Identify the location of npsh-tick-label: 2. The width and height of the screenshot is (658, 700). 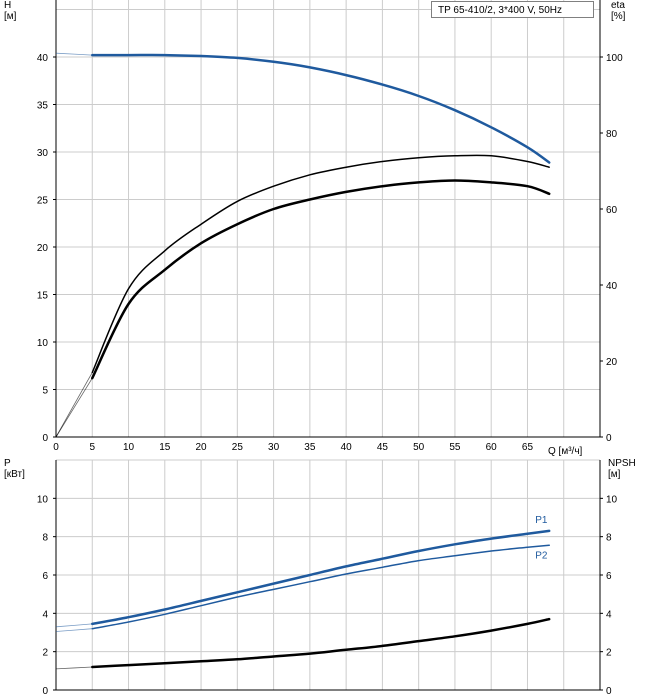
(609, 653).